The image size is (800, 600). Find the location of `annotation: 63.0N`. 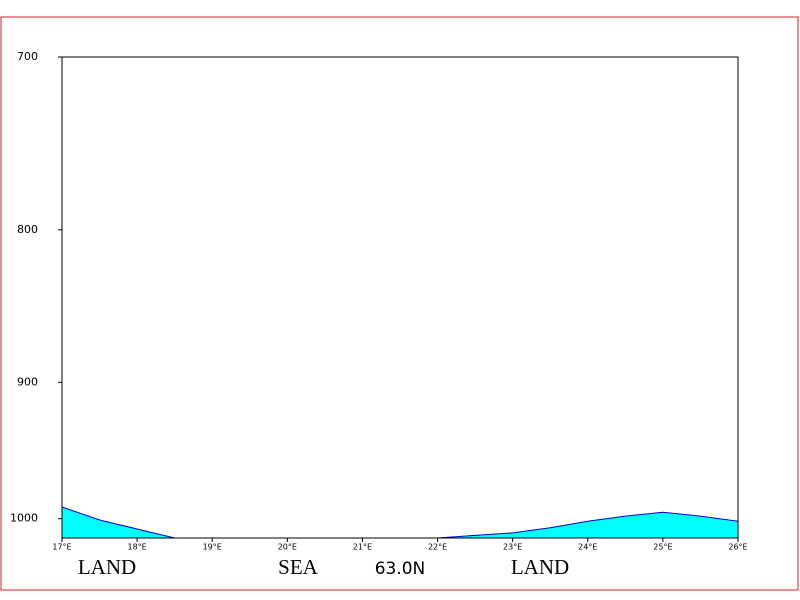

annotation: 63.0N is located at coordinates (400, 569).